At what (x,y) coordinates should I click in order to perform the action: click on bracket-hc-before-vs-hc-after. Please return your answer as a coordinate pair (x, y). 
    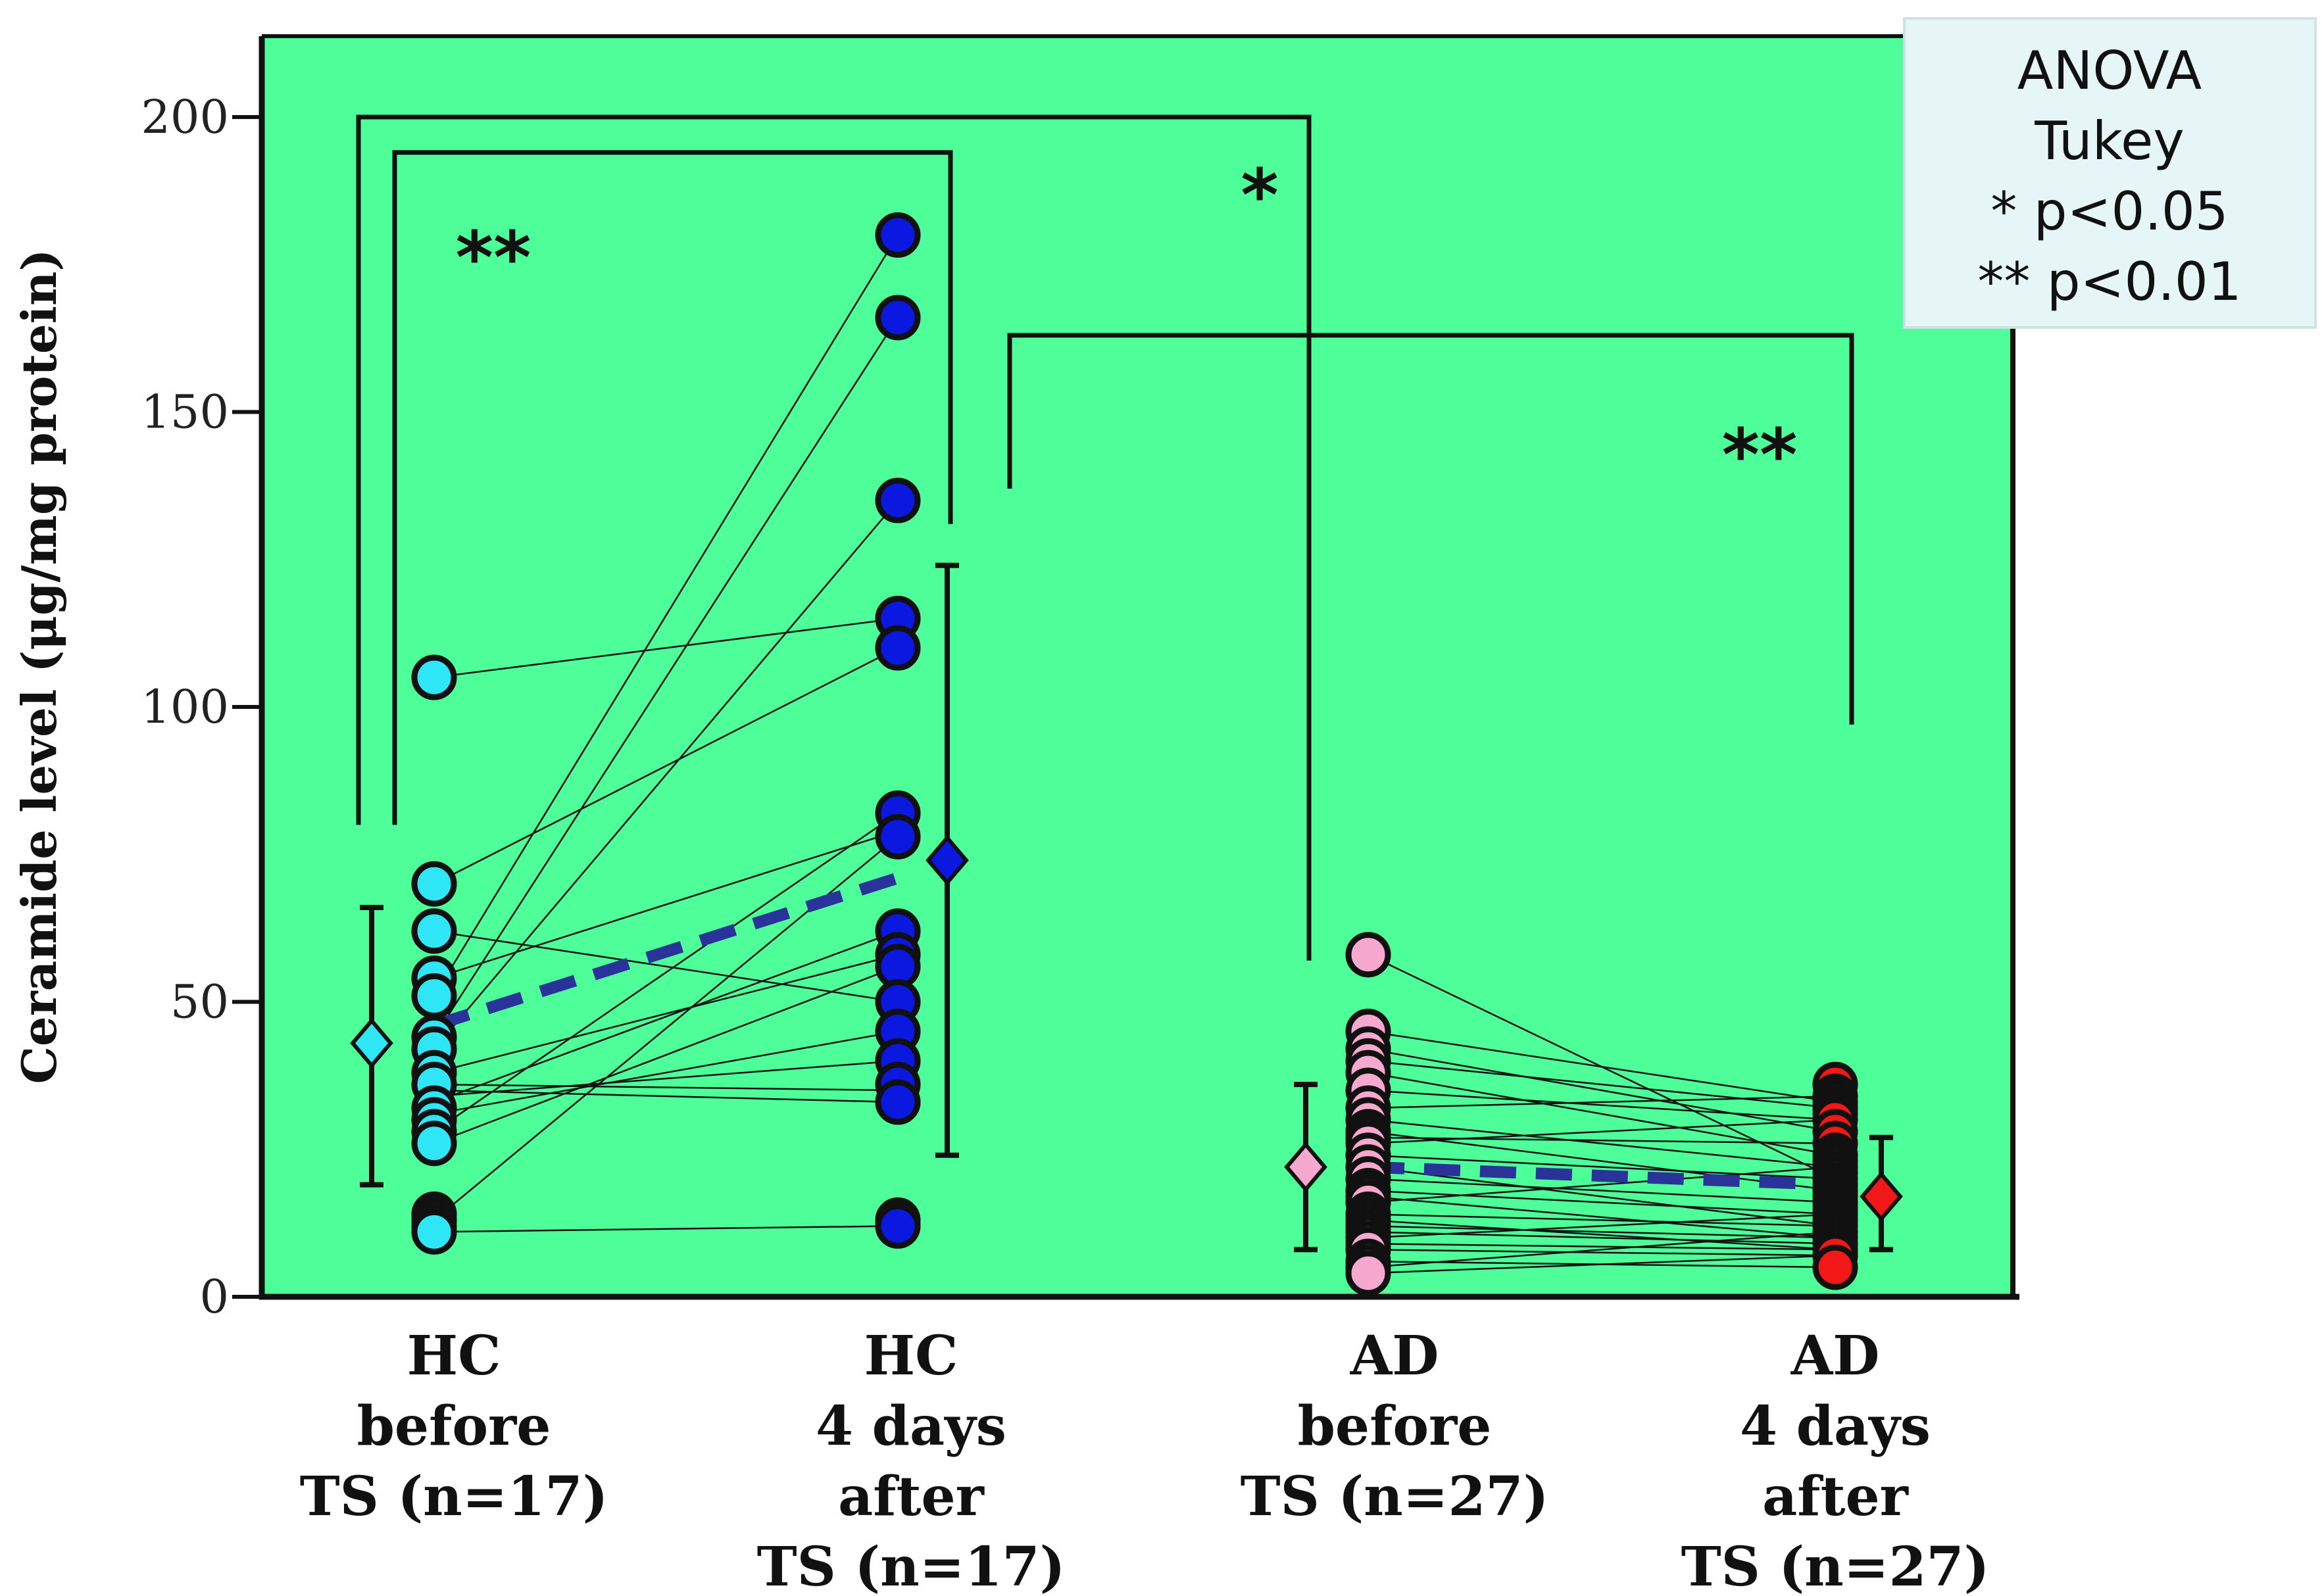
    Looking at the image, I should click on (672, 487).